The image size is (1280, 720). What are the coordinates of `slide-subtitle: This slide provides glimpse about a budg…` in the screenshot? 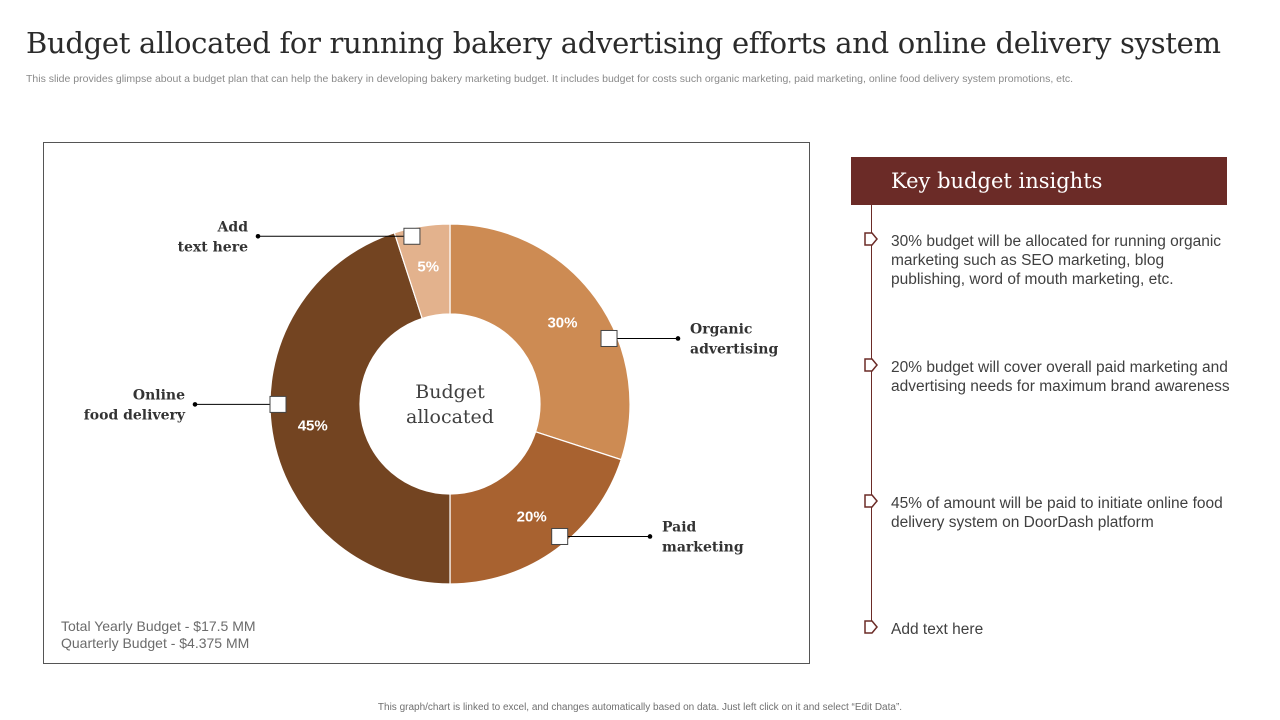 It's located at (550, 79).